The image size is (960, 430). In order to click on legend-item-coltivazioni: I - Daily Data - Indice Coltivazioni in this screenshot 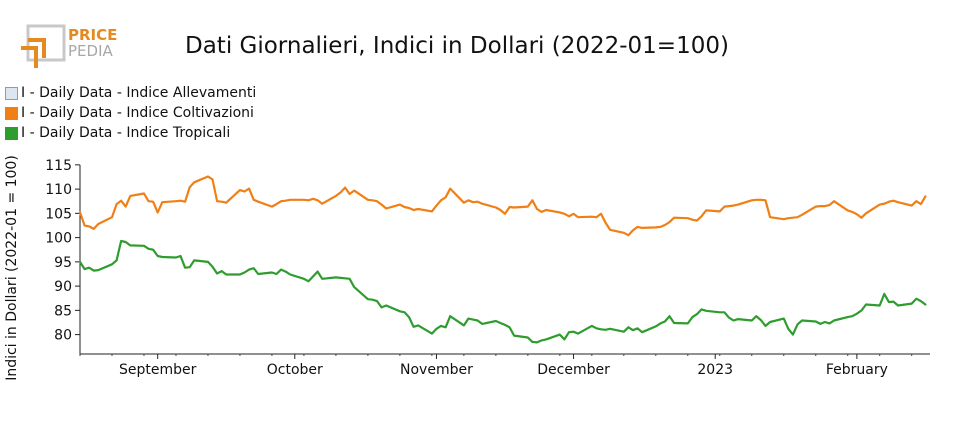, I will do `click(130, 113)`.